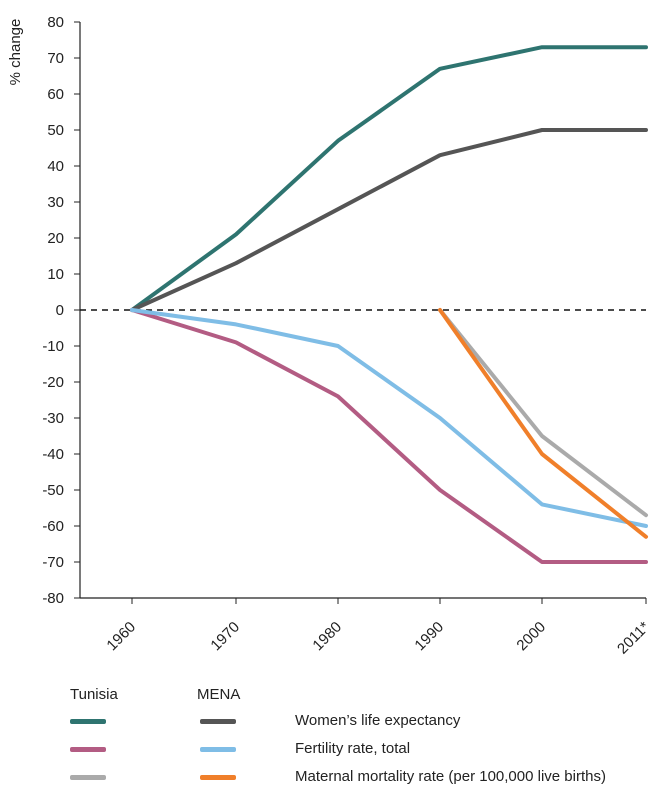 Image resolution: width=654 pixels, height=787 pixels. What do you see at coordinates (60, 310) in the screenshot?
I see `y-tick-label: 0` at bounding box center [60, 310].